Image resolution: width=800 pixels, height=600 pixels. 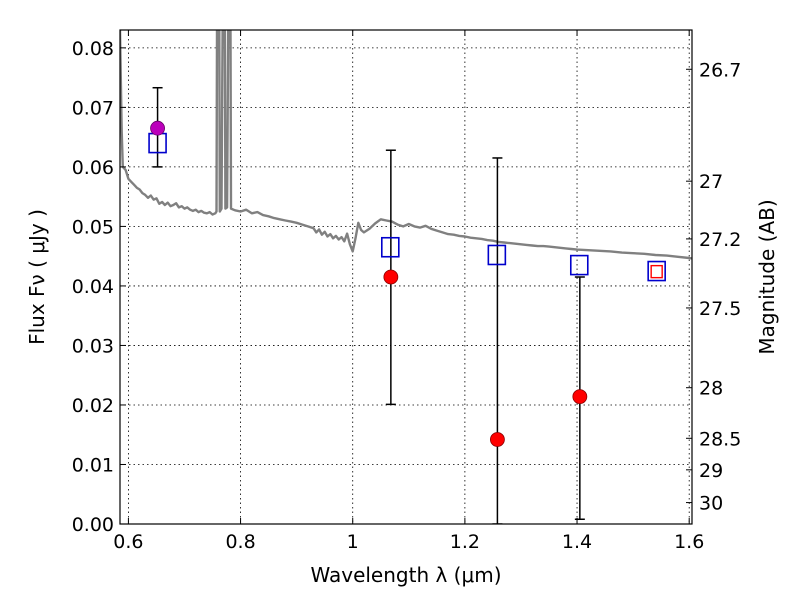 What do you see at coordinates (93, 465) in the screenshot?
I see `y-tick-label: 0.01` at bounding box center [93, 465].